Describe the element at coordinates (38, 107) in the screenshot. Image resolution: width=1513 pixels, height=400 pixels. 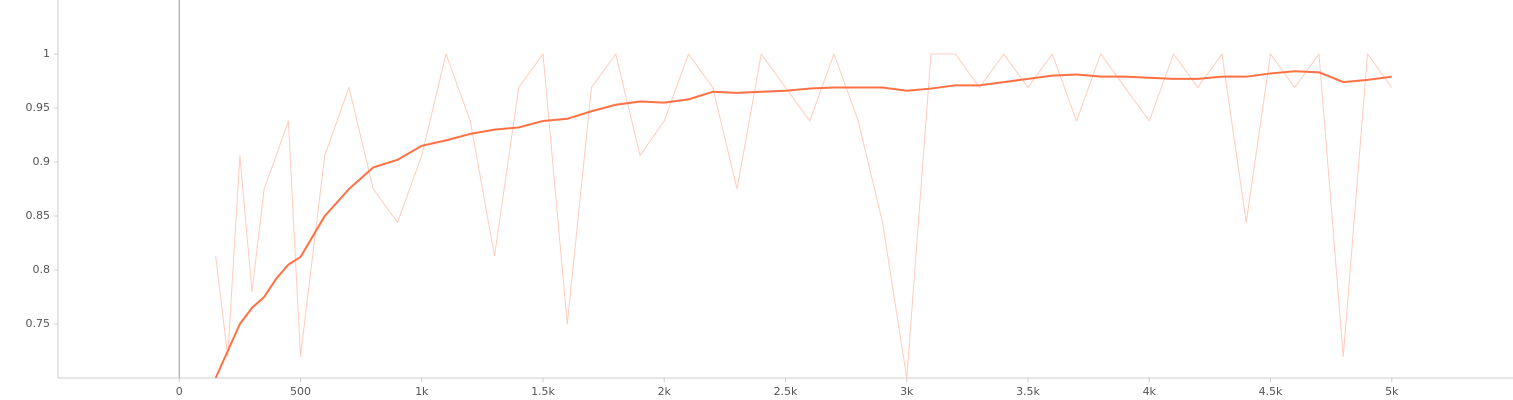
I see `y-tick-label: 0.95` at that location.